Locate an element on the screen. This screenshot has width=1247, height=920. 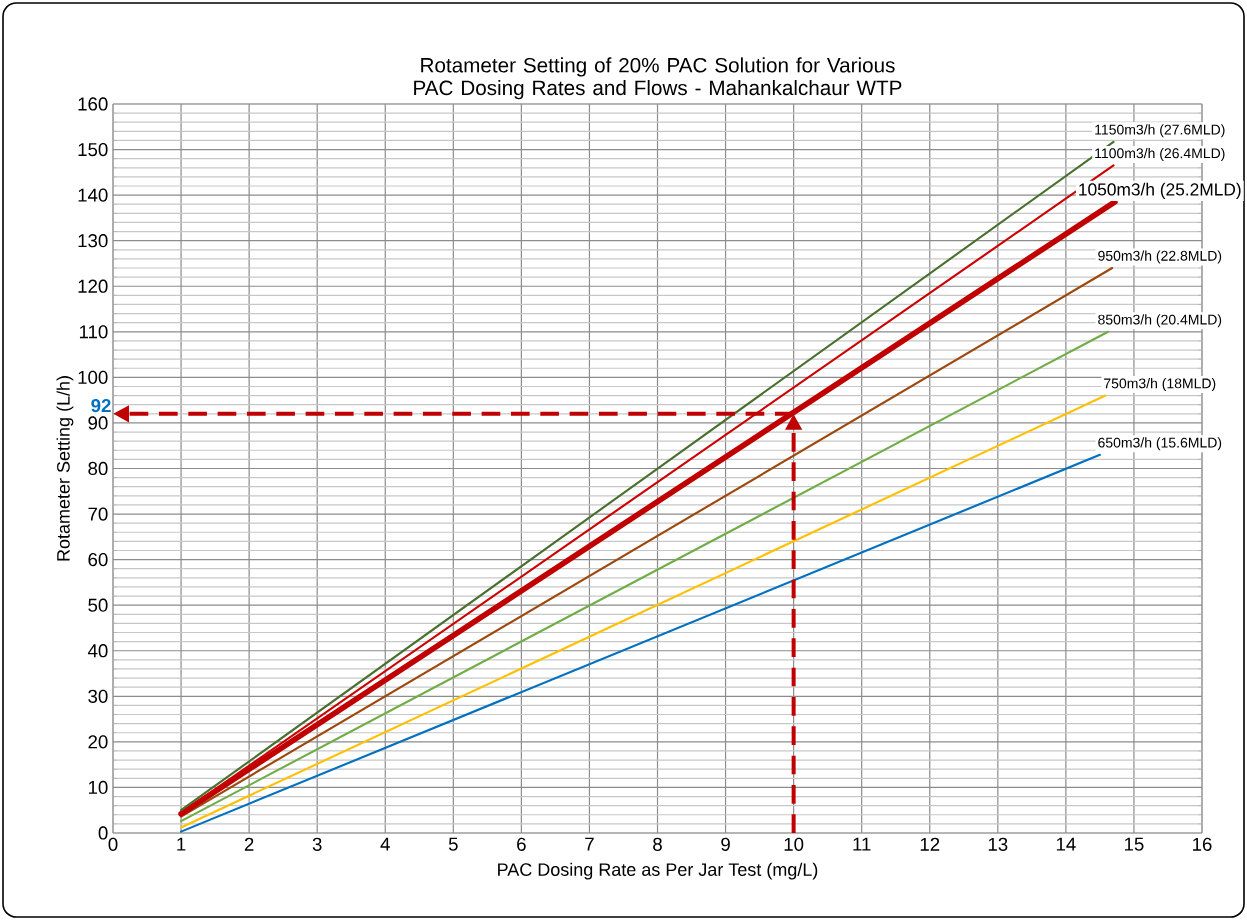
y-tick-label: 10 is located at coordinates (98, 787).